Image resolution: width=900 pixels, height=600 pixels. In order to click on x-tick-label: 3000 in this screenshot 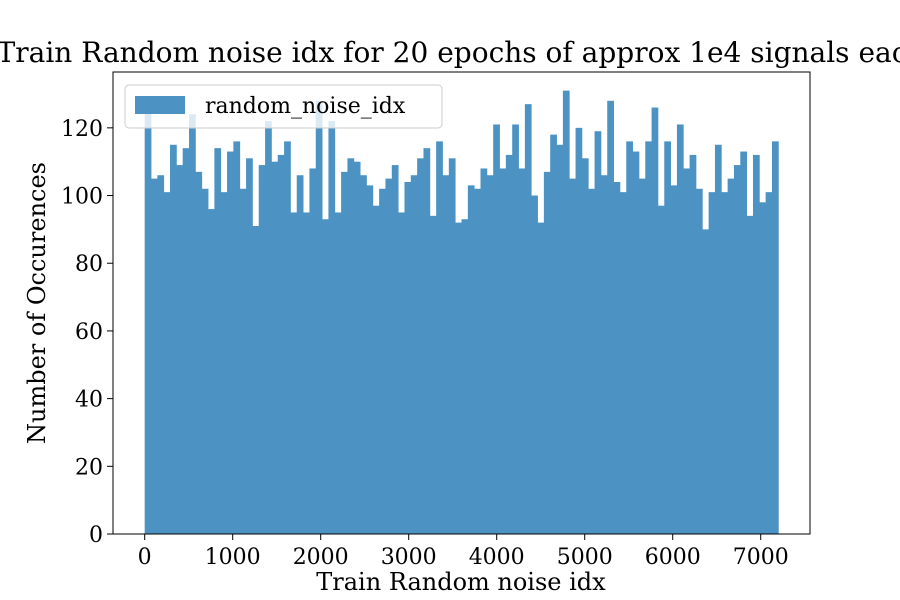, I will do `click(409, 557)`.